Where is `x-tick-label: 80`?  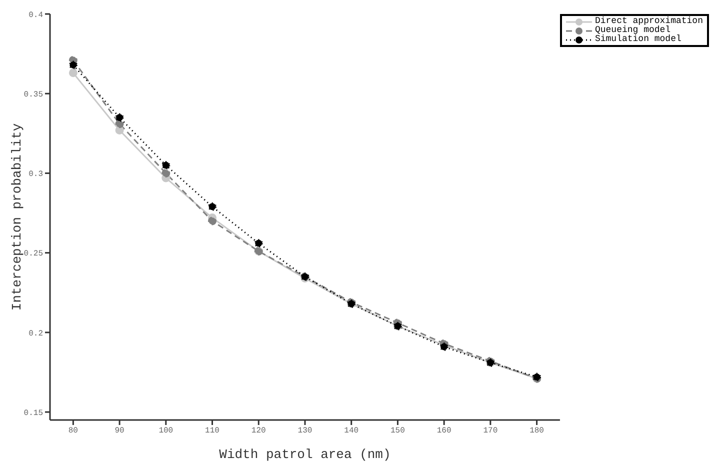 x-tick-label: 80 is located at coordinates (73, 431).